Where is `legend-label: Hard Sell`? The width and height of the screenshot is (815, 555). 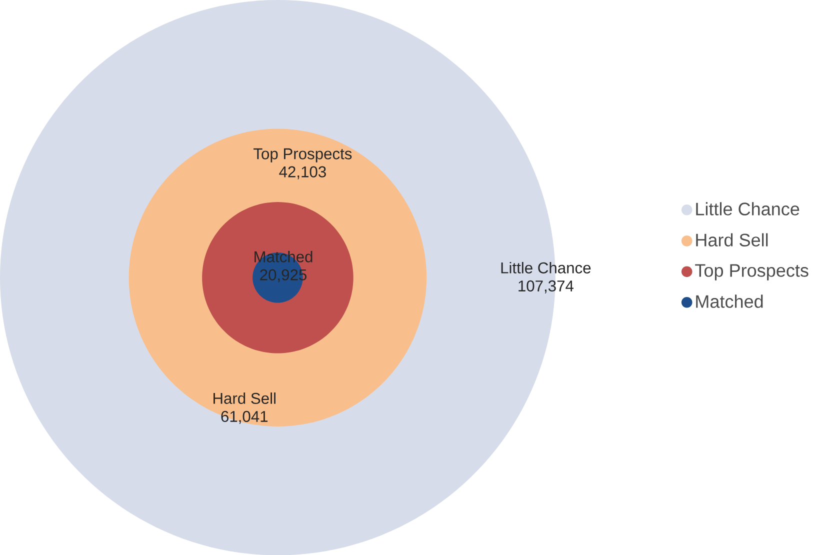
legend-label: Hard Sell is located at coordinates (732, 239).